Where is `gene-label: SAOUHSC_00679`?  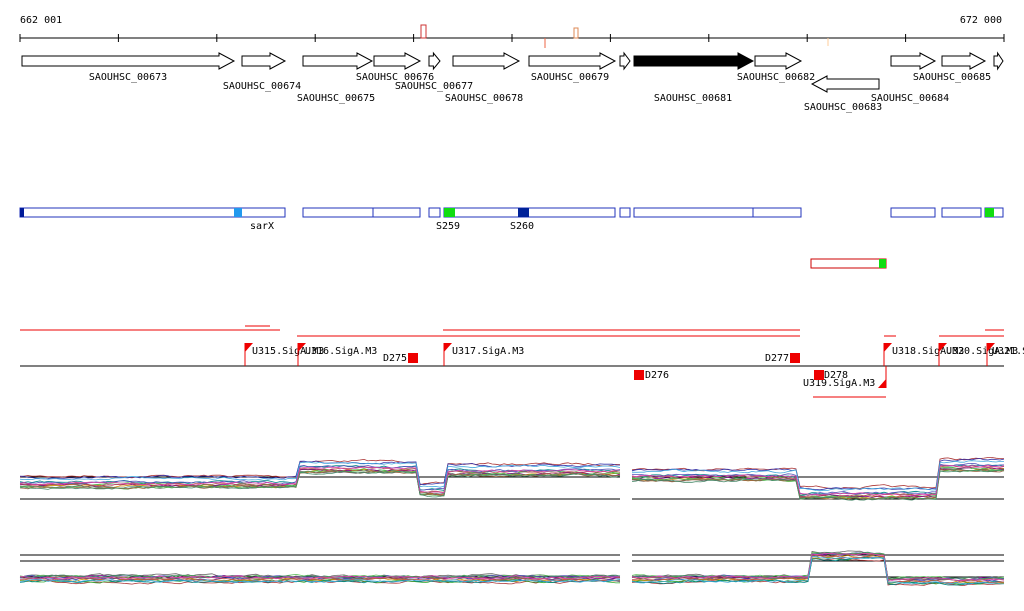
gene-label: SAOUHSC_00679 is located at coordinates (570, 77).